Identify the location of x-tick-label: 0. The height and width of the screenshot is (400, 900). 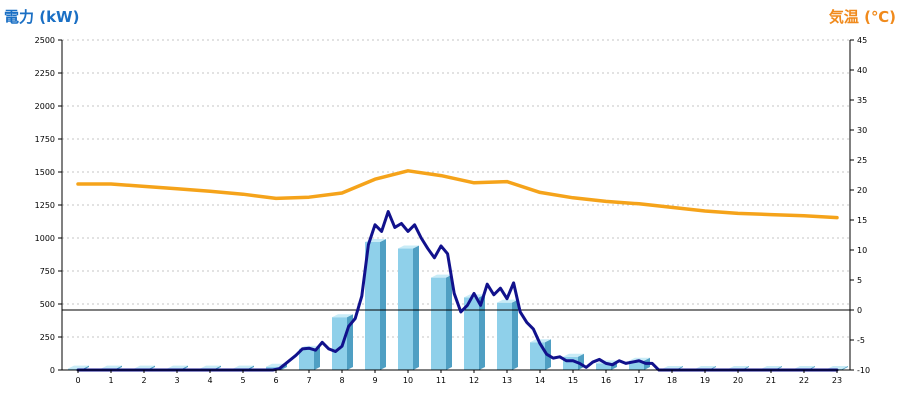
(77, 380).